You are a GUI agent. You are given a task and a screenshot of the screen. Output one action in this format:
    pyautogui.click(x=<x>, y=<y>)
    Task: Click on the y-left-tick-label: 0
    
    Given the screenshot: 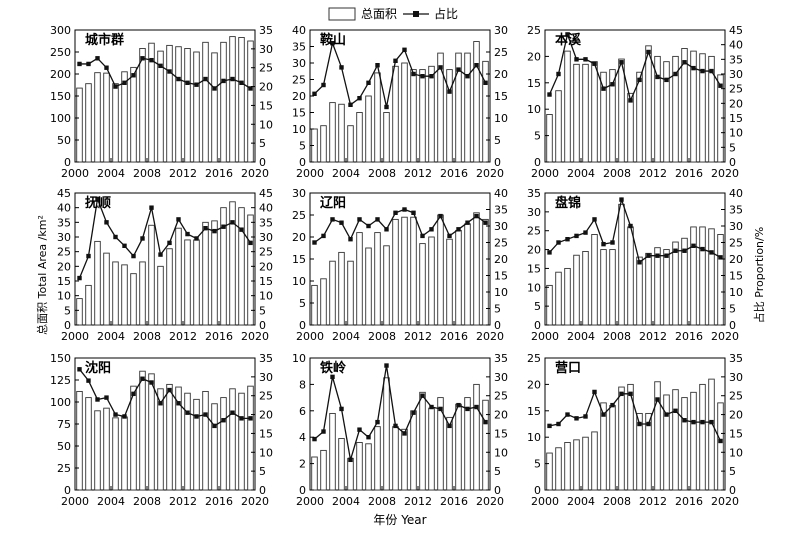 What is the action you would take?
    pyautogui.click(x=302, y=490)
    